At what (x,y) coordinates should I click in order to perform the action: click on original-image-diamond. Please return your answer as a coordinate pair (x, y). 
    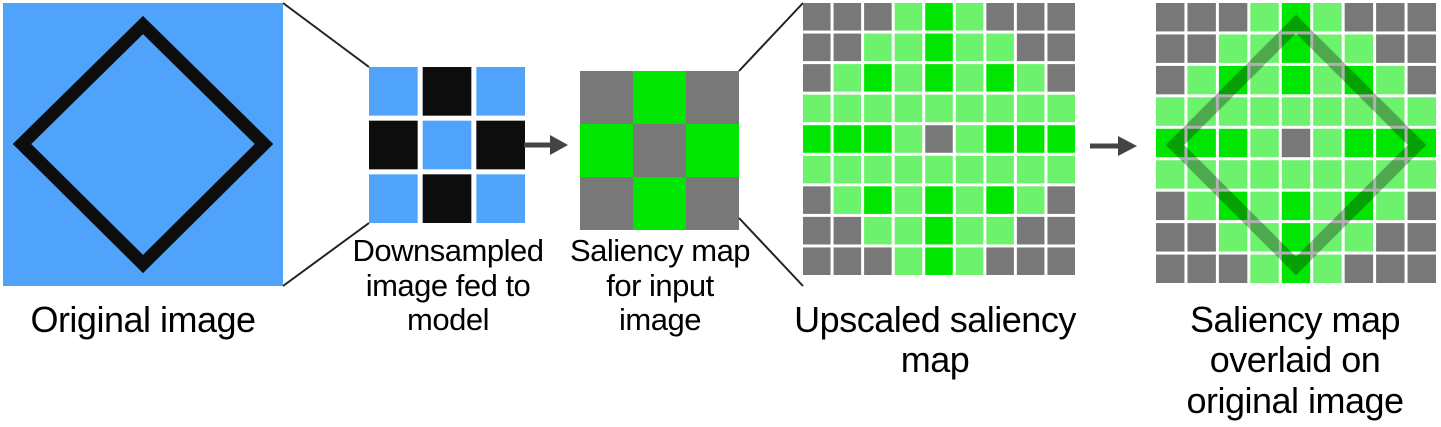
    Looking at the image, I should click on (143, 144).